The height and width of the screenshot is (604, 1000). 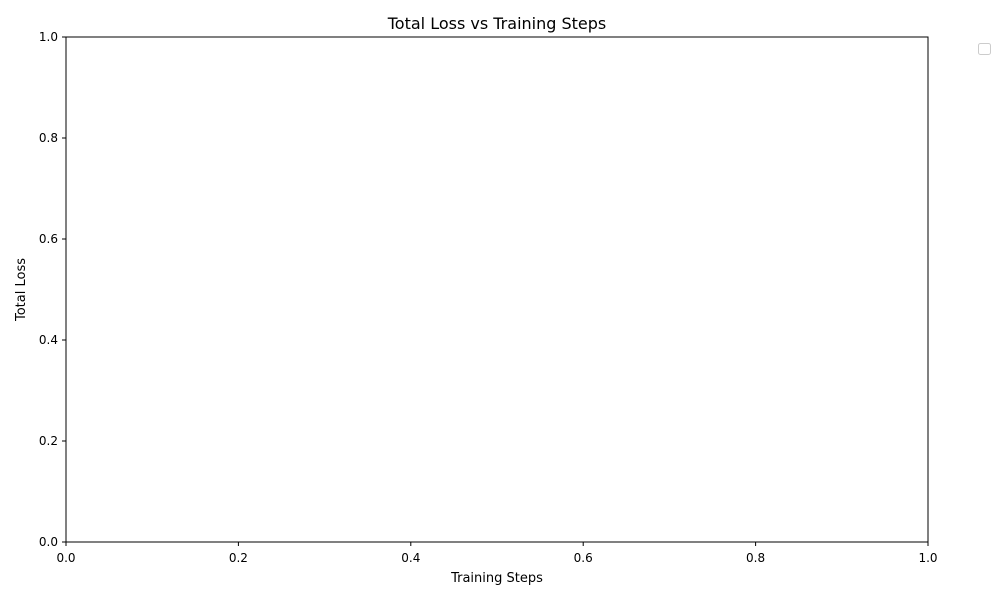 I want to click on x-axis-ticks: 0.0 0.2 0.4 0.6 0.8 1.0, so click(x=497, y=553).